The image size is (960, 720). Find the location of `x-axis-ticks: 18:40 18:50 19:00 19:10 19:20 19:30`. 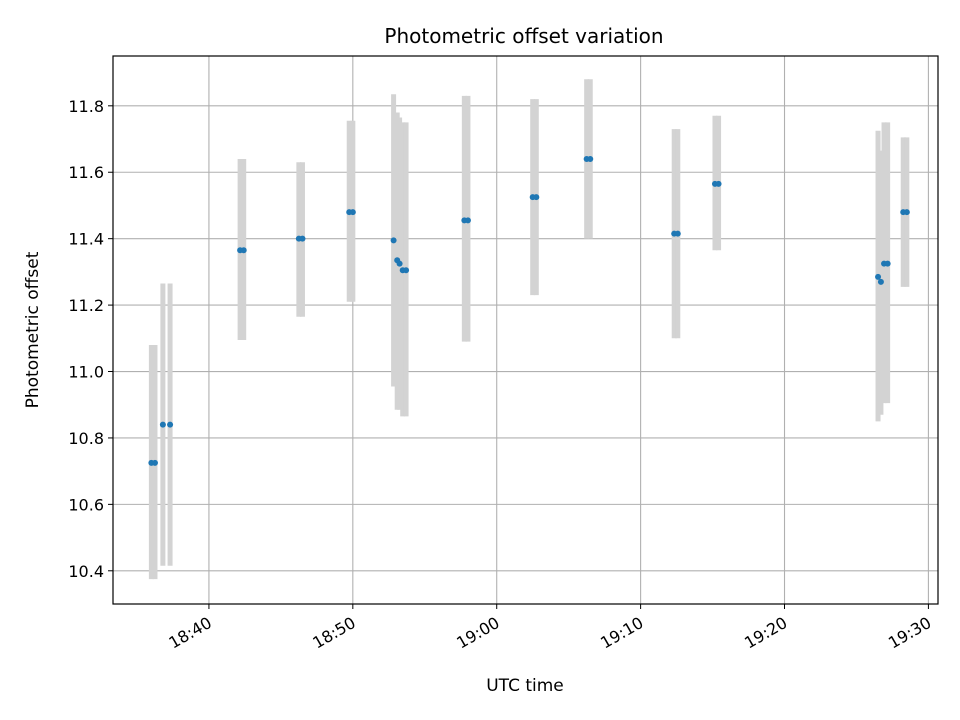

x-axis-ticks: 18:40 18:50 19:00 19:10 19:20 19:30 is located at coordinates (549, 628).